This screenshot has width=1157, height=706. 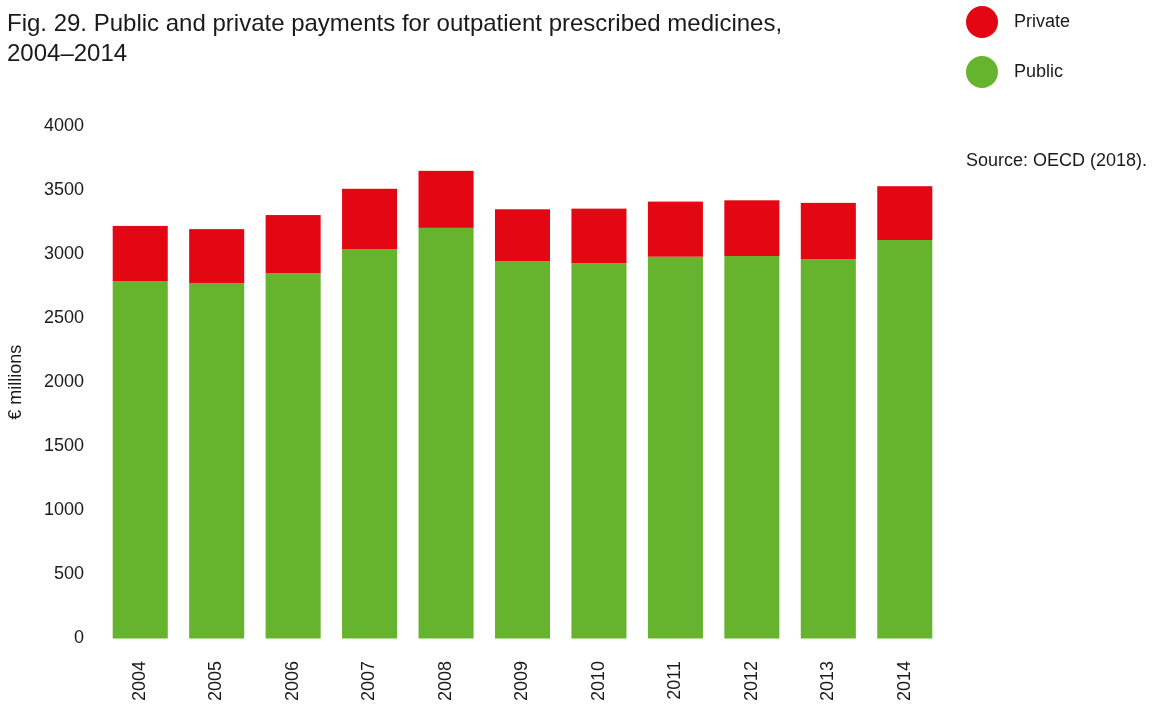 What do you see at coordinates (903, 681) in the screenshot?
I see `x-tick-label: 2014` at bounding box center [903, 681].